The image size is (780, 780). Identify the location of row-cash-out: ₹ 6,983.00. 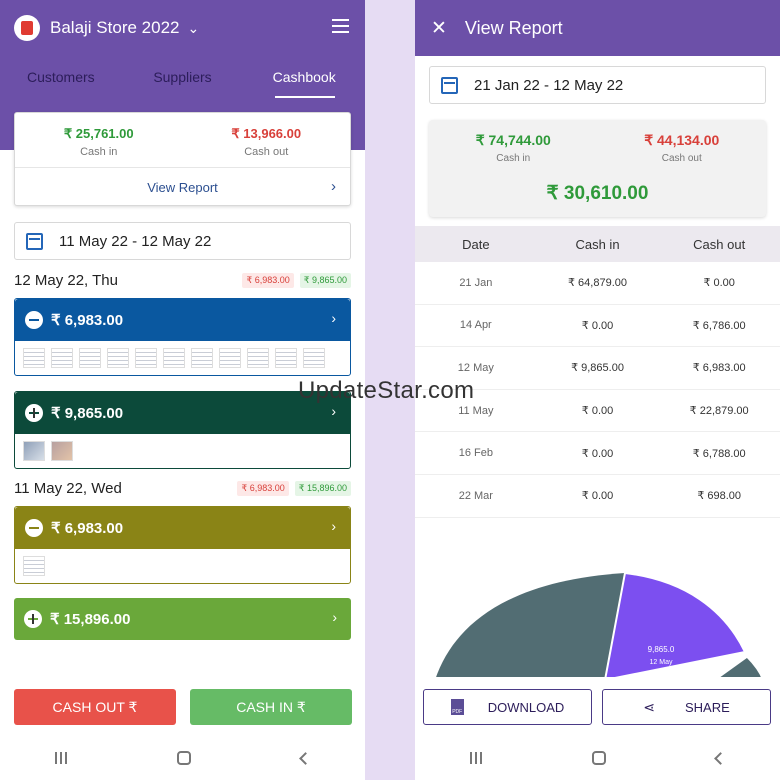
(719, 368).